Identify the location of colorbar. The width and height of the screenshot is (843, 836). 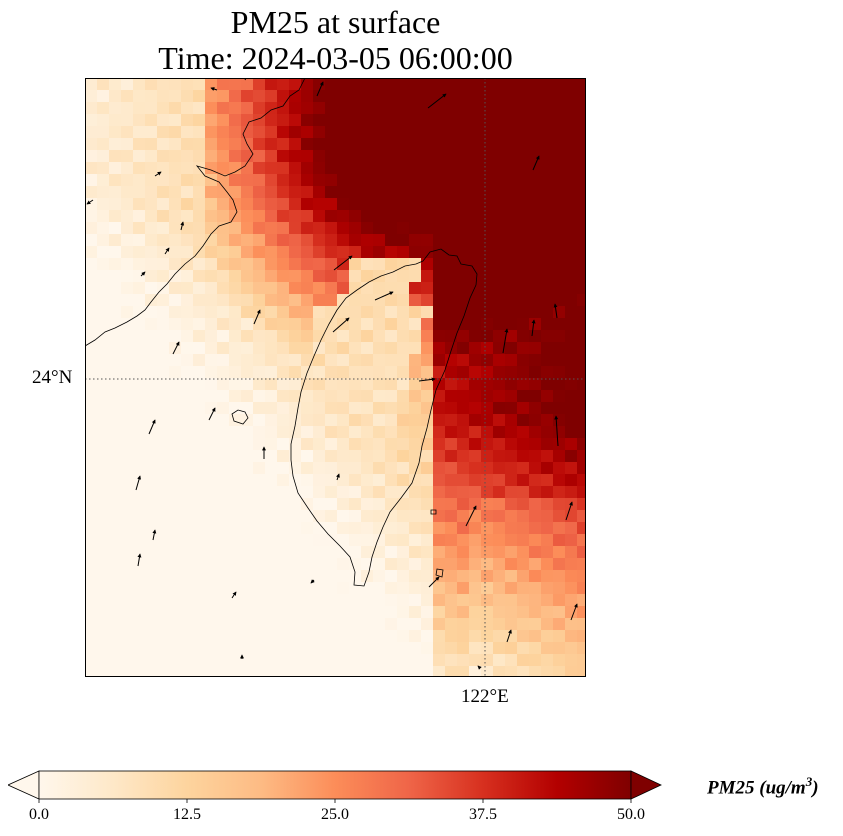
(335, 786).